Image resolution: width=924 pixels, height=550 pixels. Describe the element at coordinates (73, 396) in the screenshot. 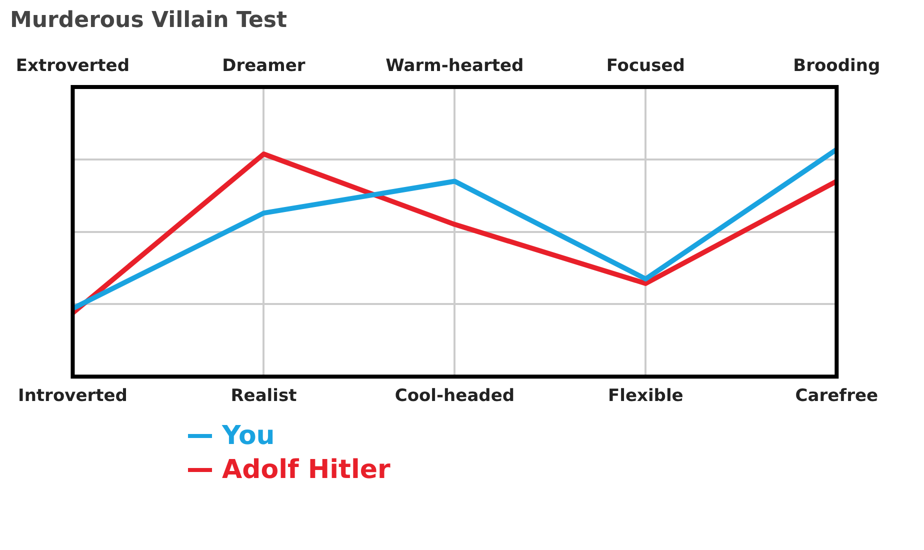

I see `x-tick-label: Introverted` at that location.